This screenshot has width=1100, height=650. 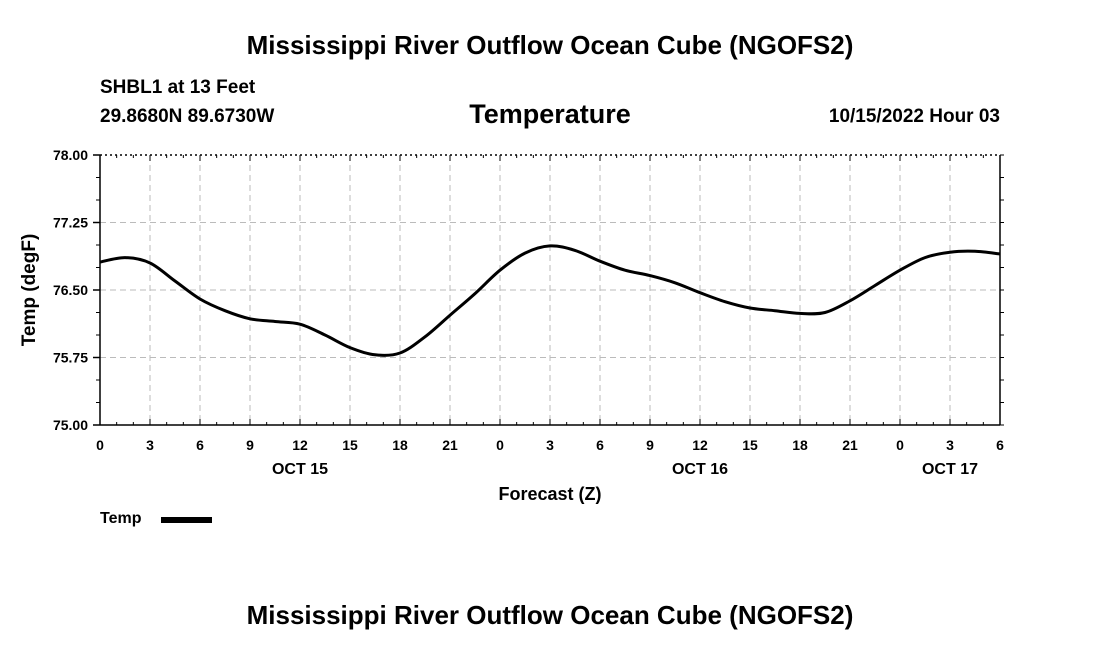 I want to click on series-line-temp, so click(x=550, y=300).